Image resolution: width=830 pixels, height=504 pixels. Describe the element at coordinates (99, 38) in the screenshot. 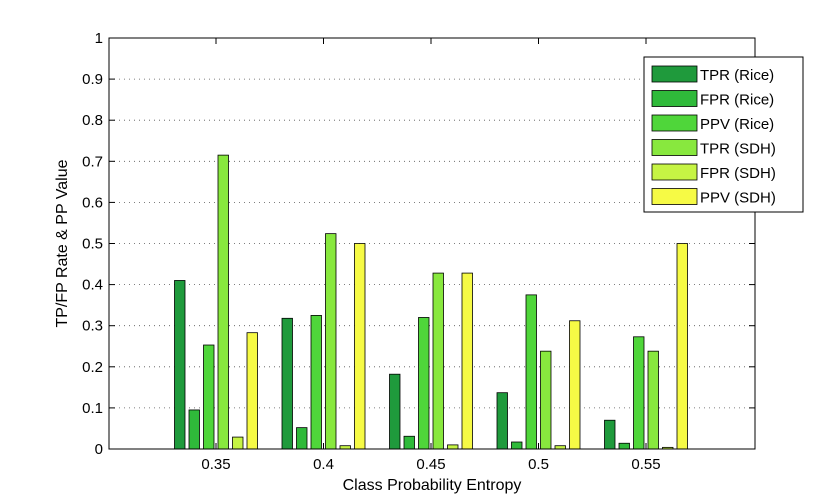

I see `y-tick-label: 1` at that location.